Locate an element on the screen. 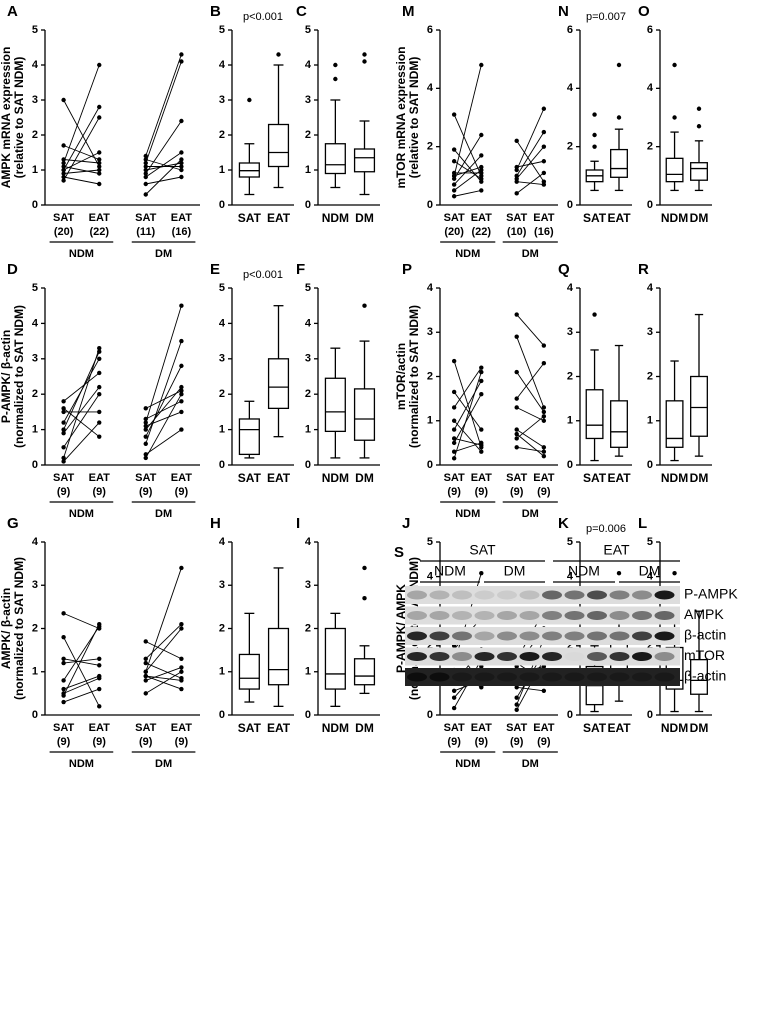  panel-letter: R is located at coordinates (643, 269).